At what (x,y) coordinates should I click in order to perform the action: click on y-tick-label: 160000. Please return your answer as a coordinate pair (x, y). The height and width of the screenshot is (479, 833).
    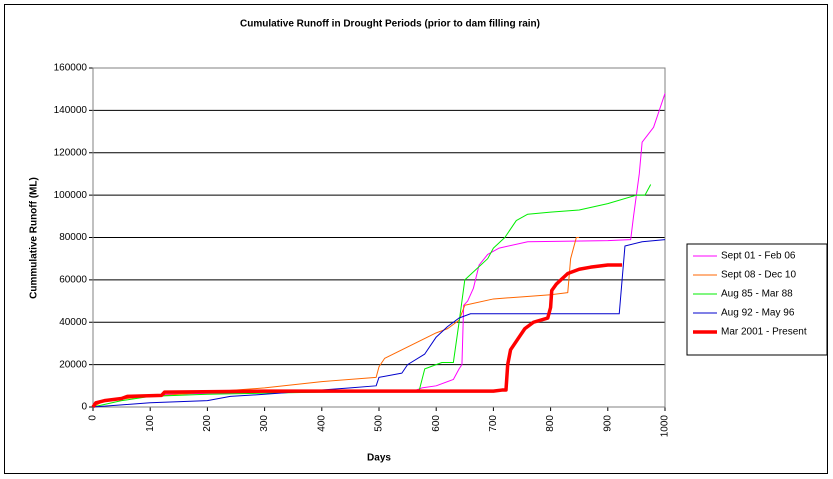
    Looking at the image, I should click on (71, 68).